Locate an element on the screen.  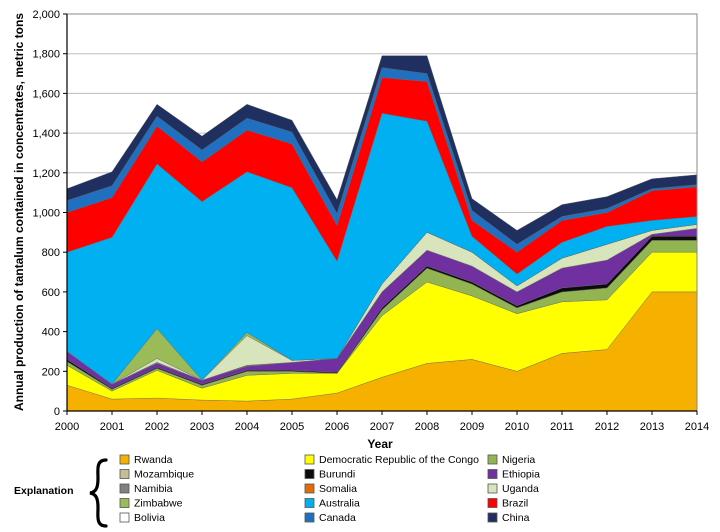
y-tick-label: 2,000 is located at coordinates (46, 15).